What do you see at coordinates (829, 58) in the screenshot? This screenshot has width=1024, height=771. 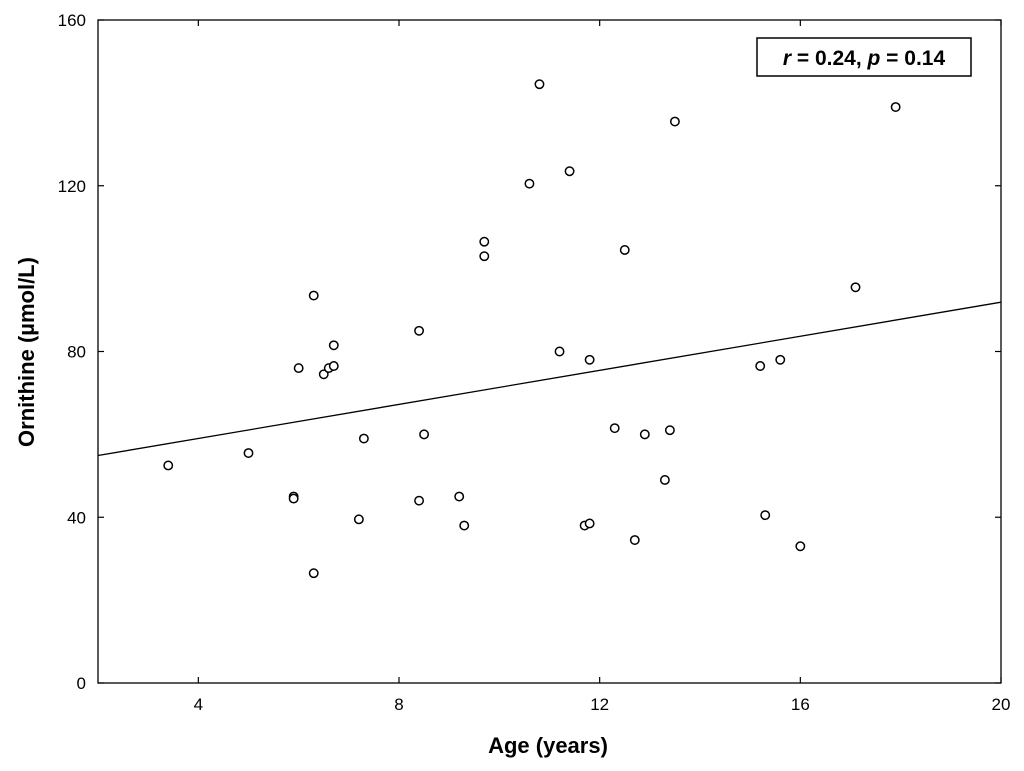 I see `r-value: = 0.24,` at bounding box center [829, 58].